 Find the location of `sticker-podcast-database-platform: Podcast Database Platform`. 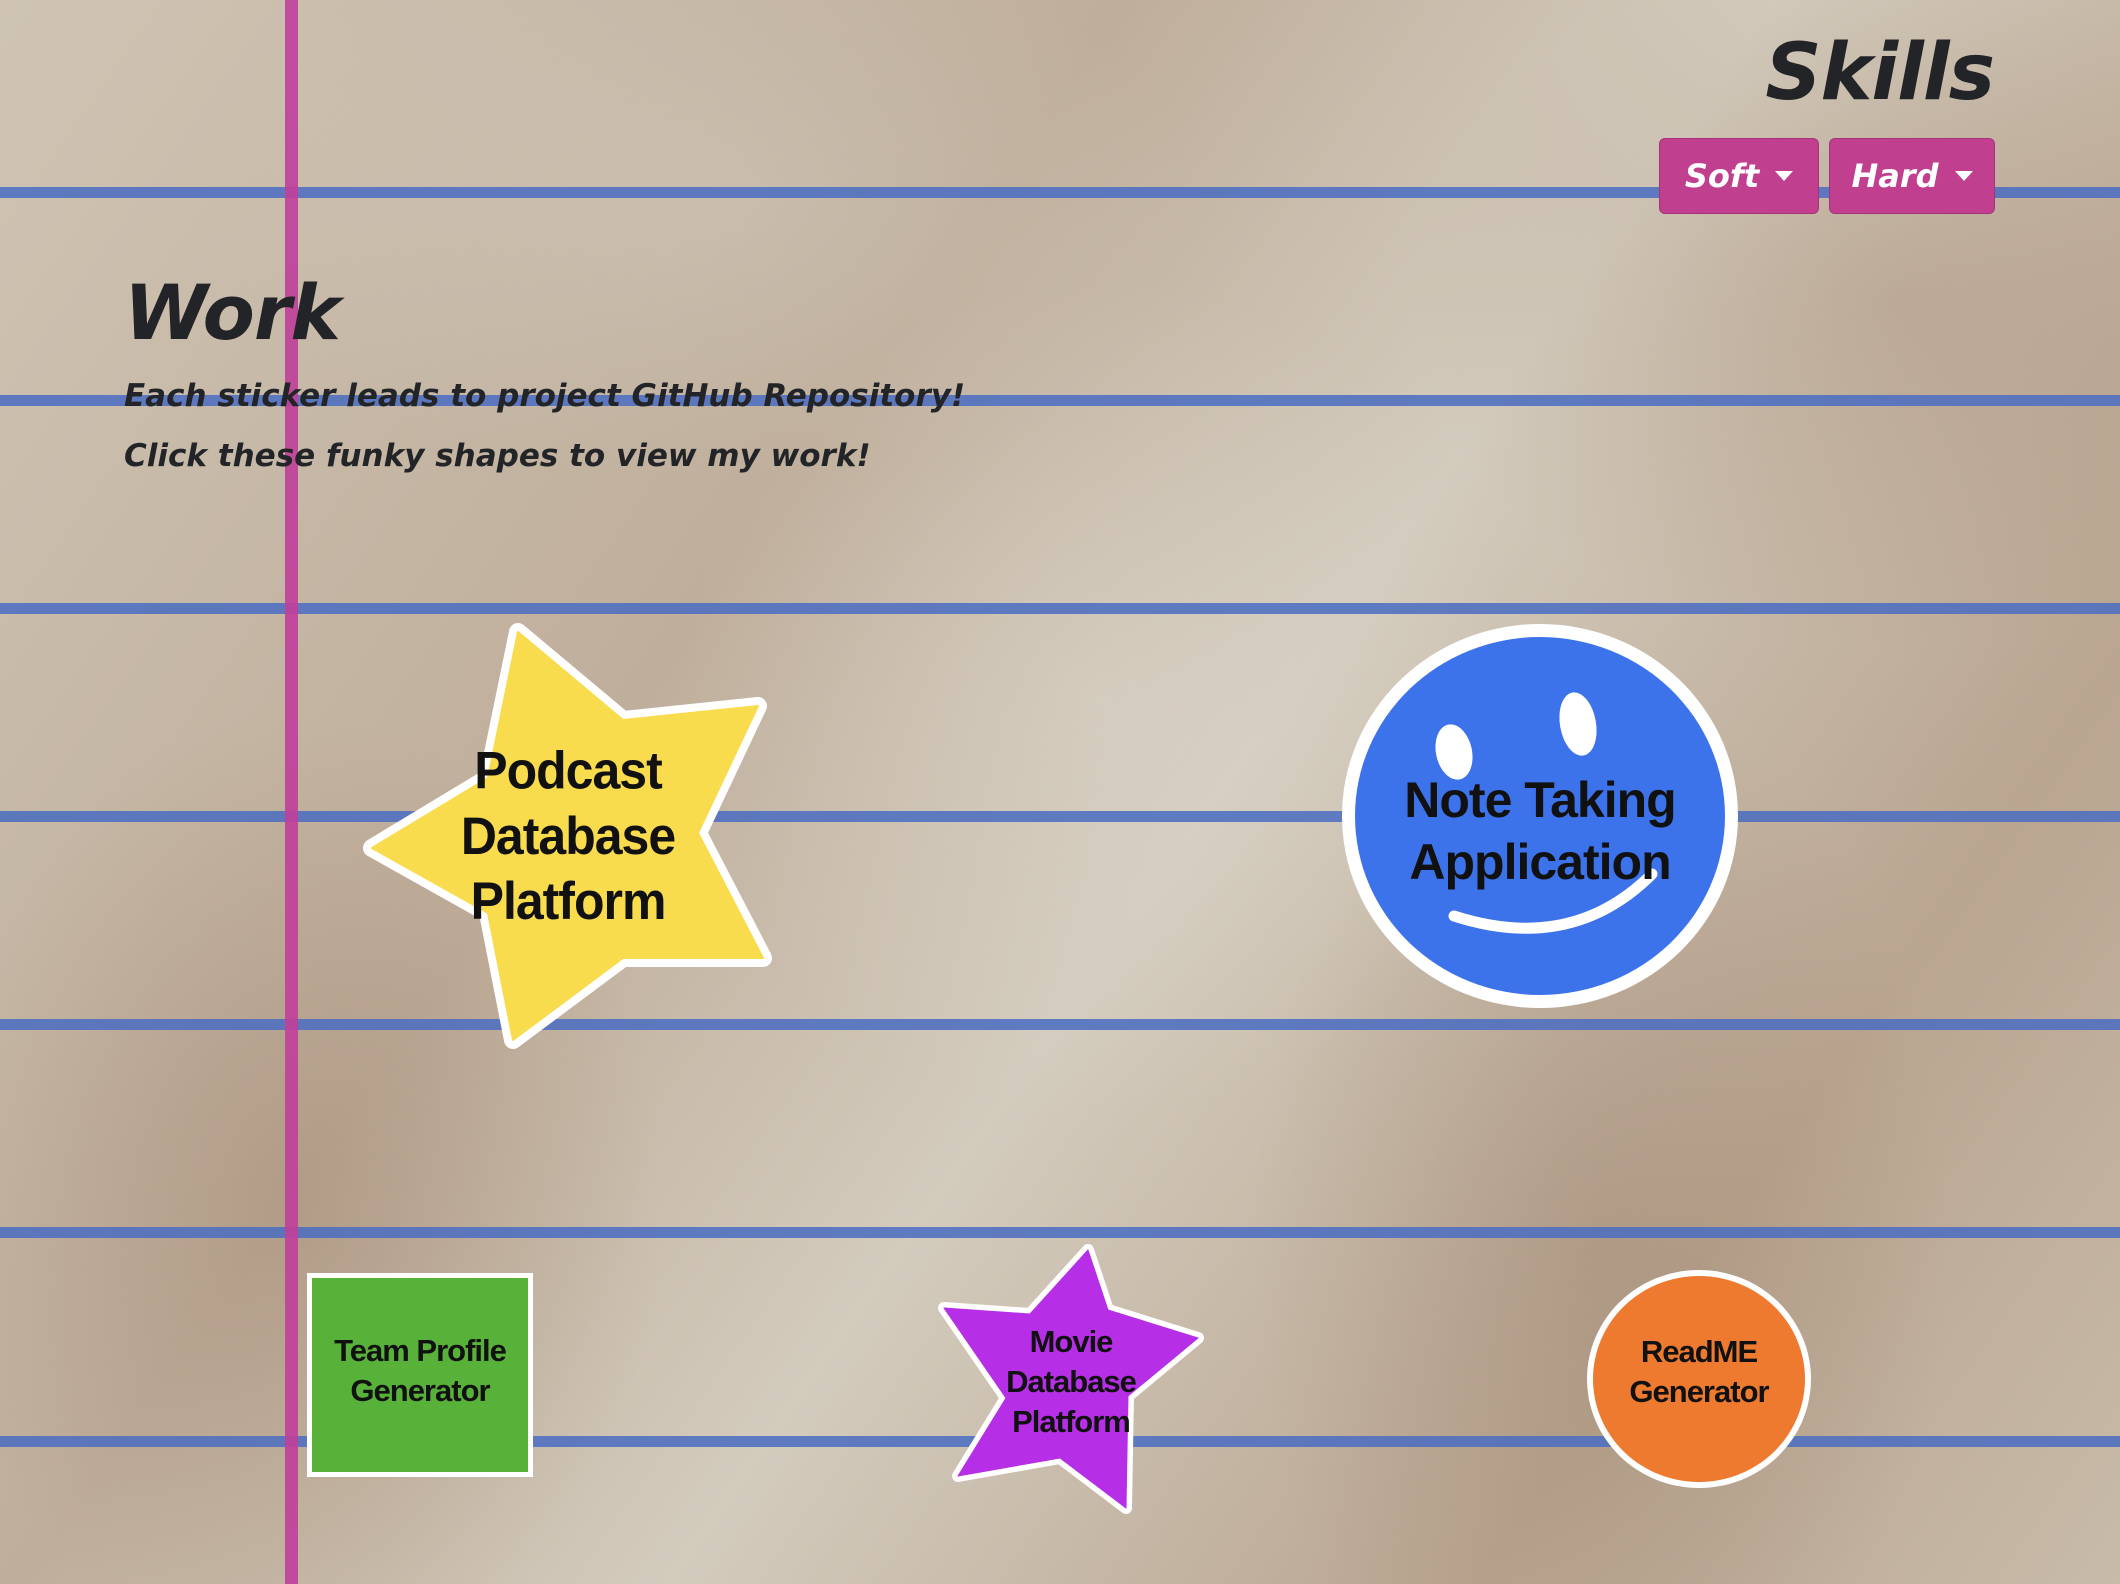

sticker-podcast-database-platform: Podcast Database Platform is located at coordinates (567, 836).